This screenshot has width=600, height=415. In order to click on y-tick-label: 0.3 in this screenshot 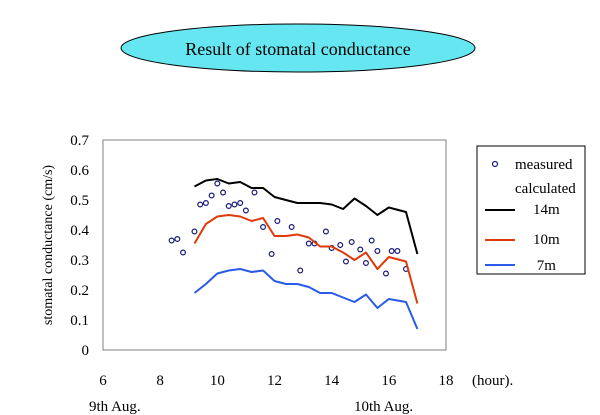, I will do `click(79, 261)`.